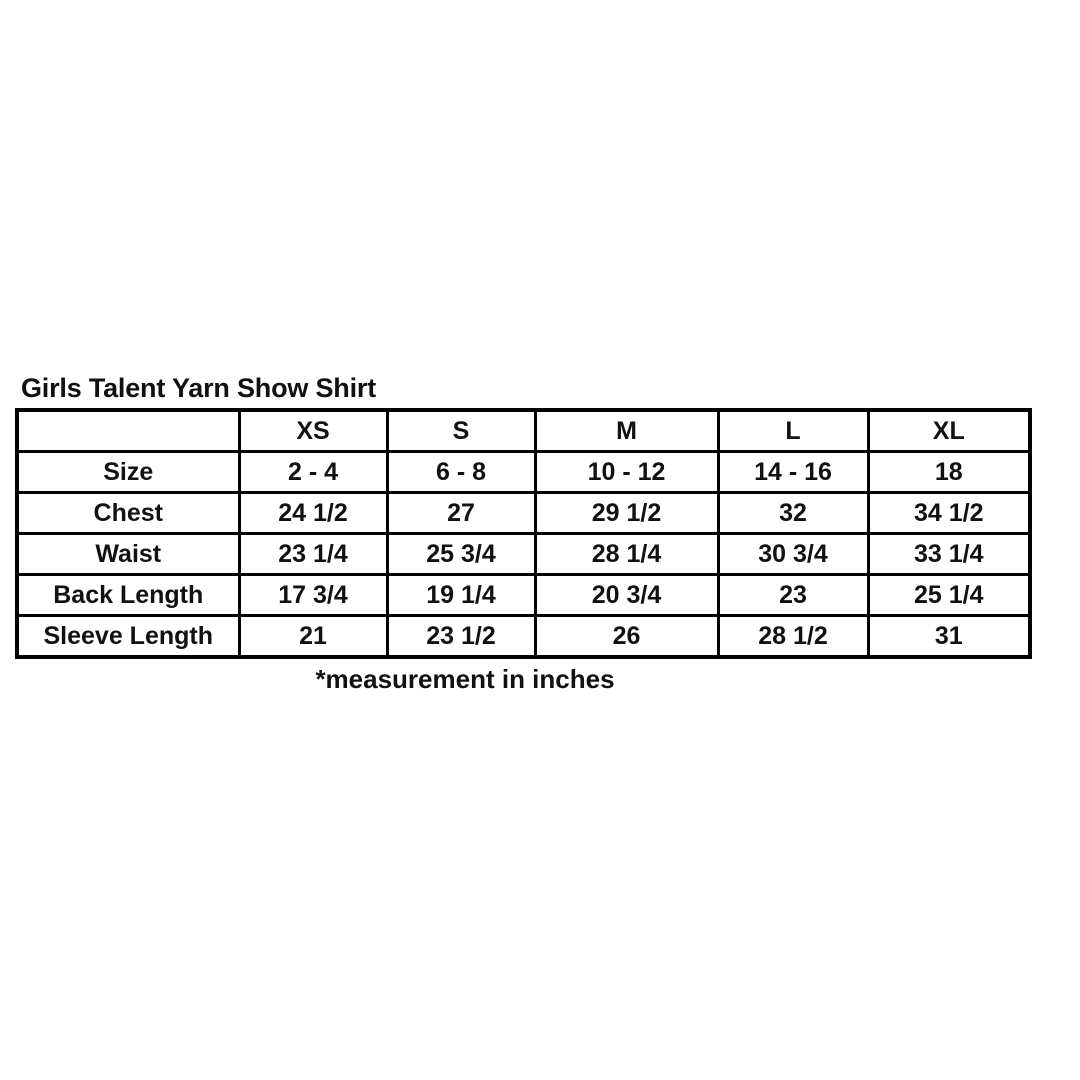  Describe the element at coordinates (949, 595) in the screenshot. I see `cell-back-length-xl: 25 1/4` at that location.